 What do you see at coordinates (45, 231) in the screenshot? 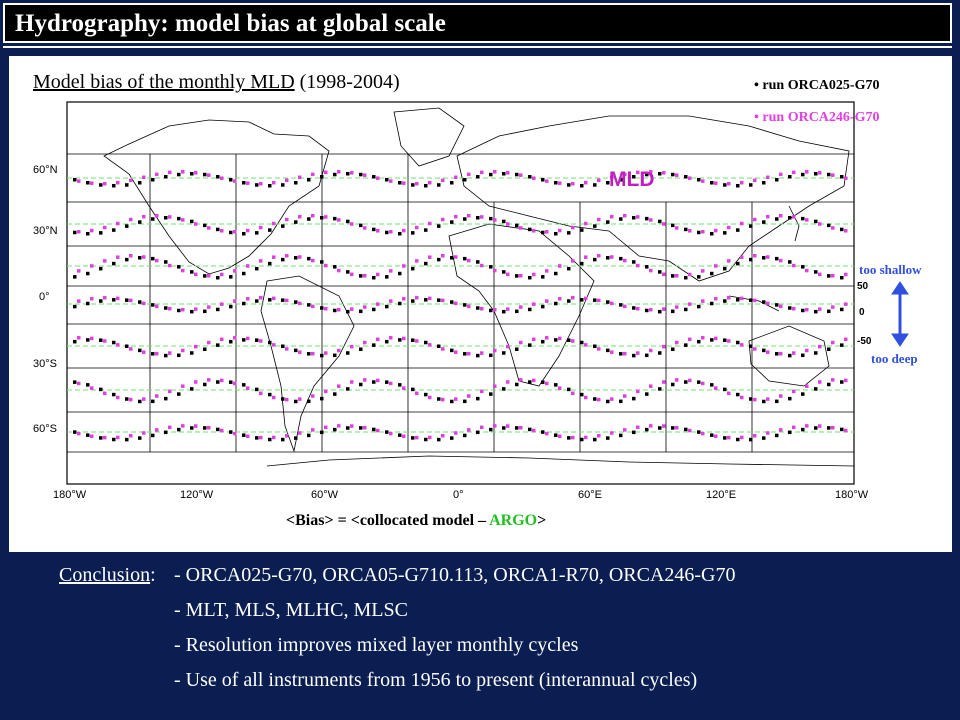
I see `lat-label-30n: 30°N` at bounding box center [45, 231].